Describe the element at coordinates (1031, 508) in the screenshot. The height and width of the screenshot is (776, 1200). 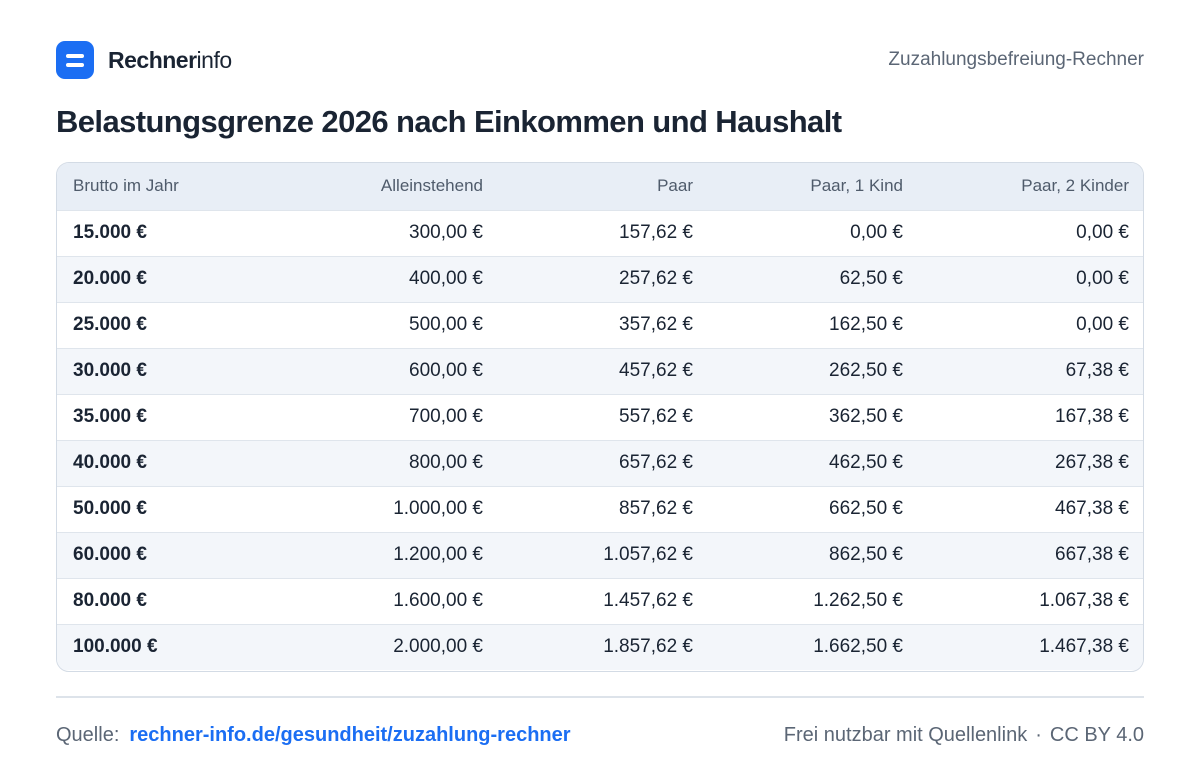
I see `limit-cell: 467,38 €` at that location.